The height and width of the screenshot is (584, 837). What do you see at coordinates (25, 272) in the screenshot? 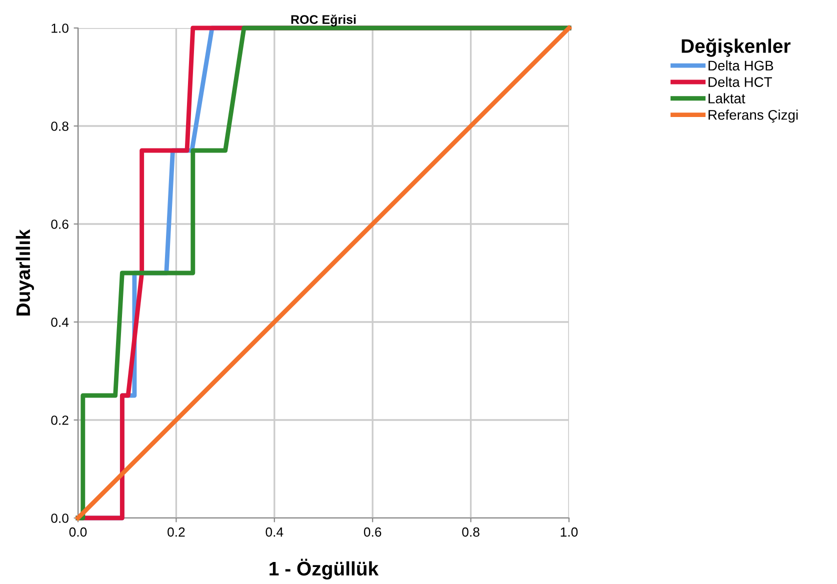
I see `y-axis-title: Duyarlılık` at bounding box center [25, 272].